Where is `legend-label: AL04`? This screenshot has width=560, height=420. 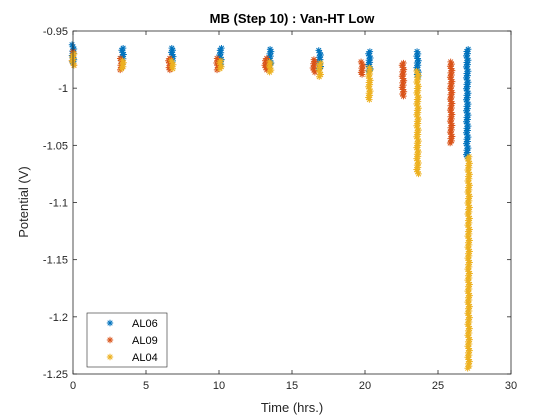 legend-label: AL04 is located at coordinates (145, 358).